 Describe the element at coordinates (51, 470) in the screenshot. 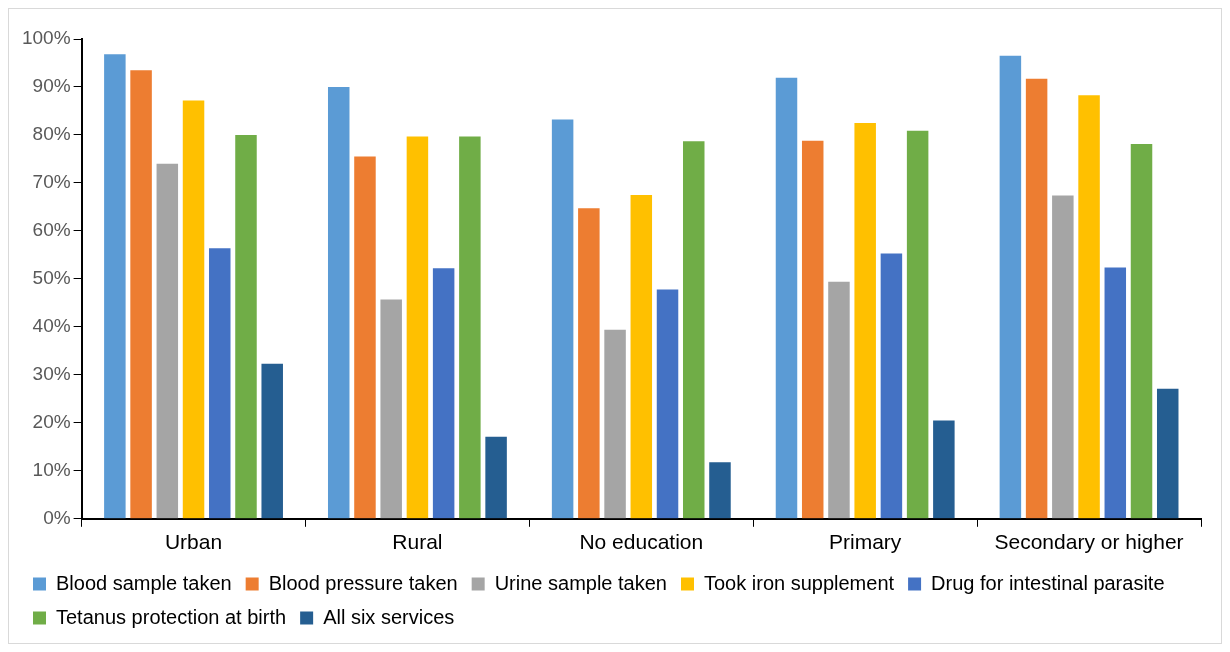

I see `y-tick-label: 10%` at that location.